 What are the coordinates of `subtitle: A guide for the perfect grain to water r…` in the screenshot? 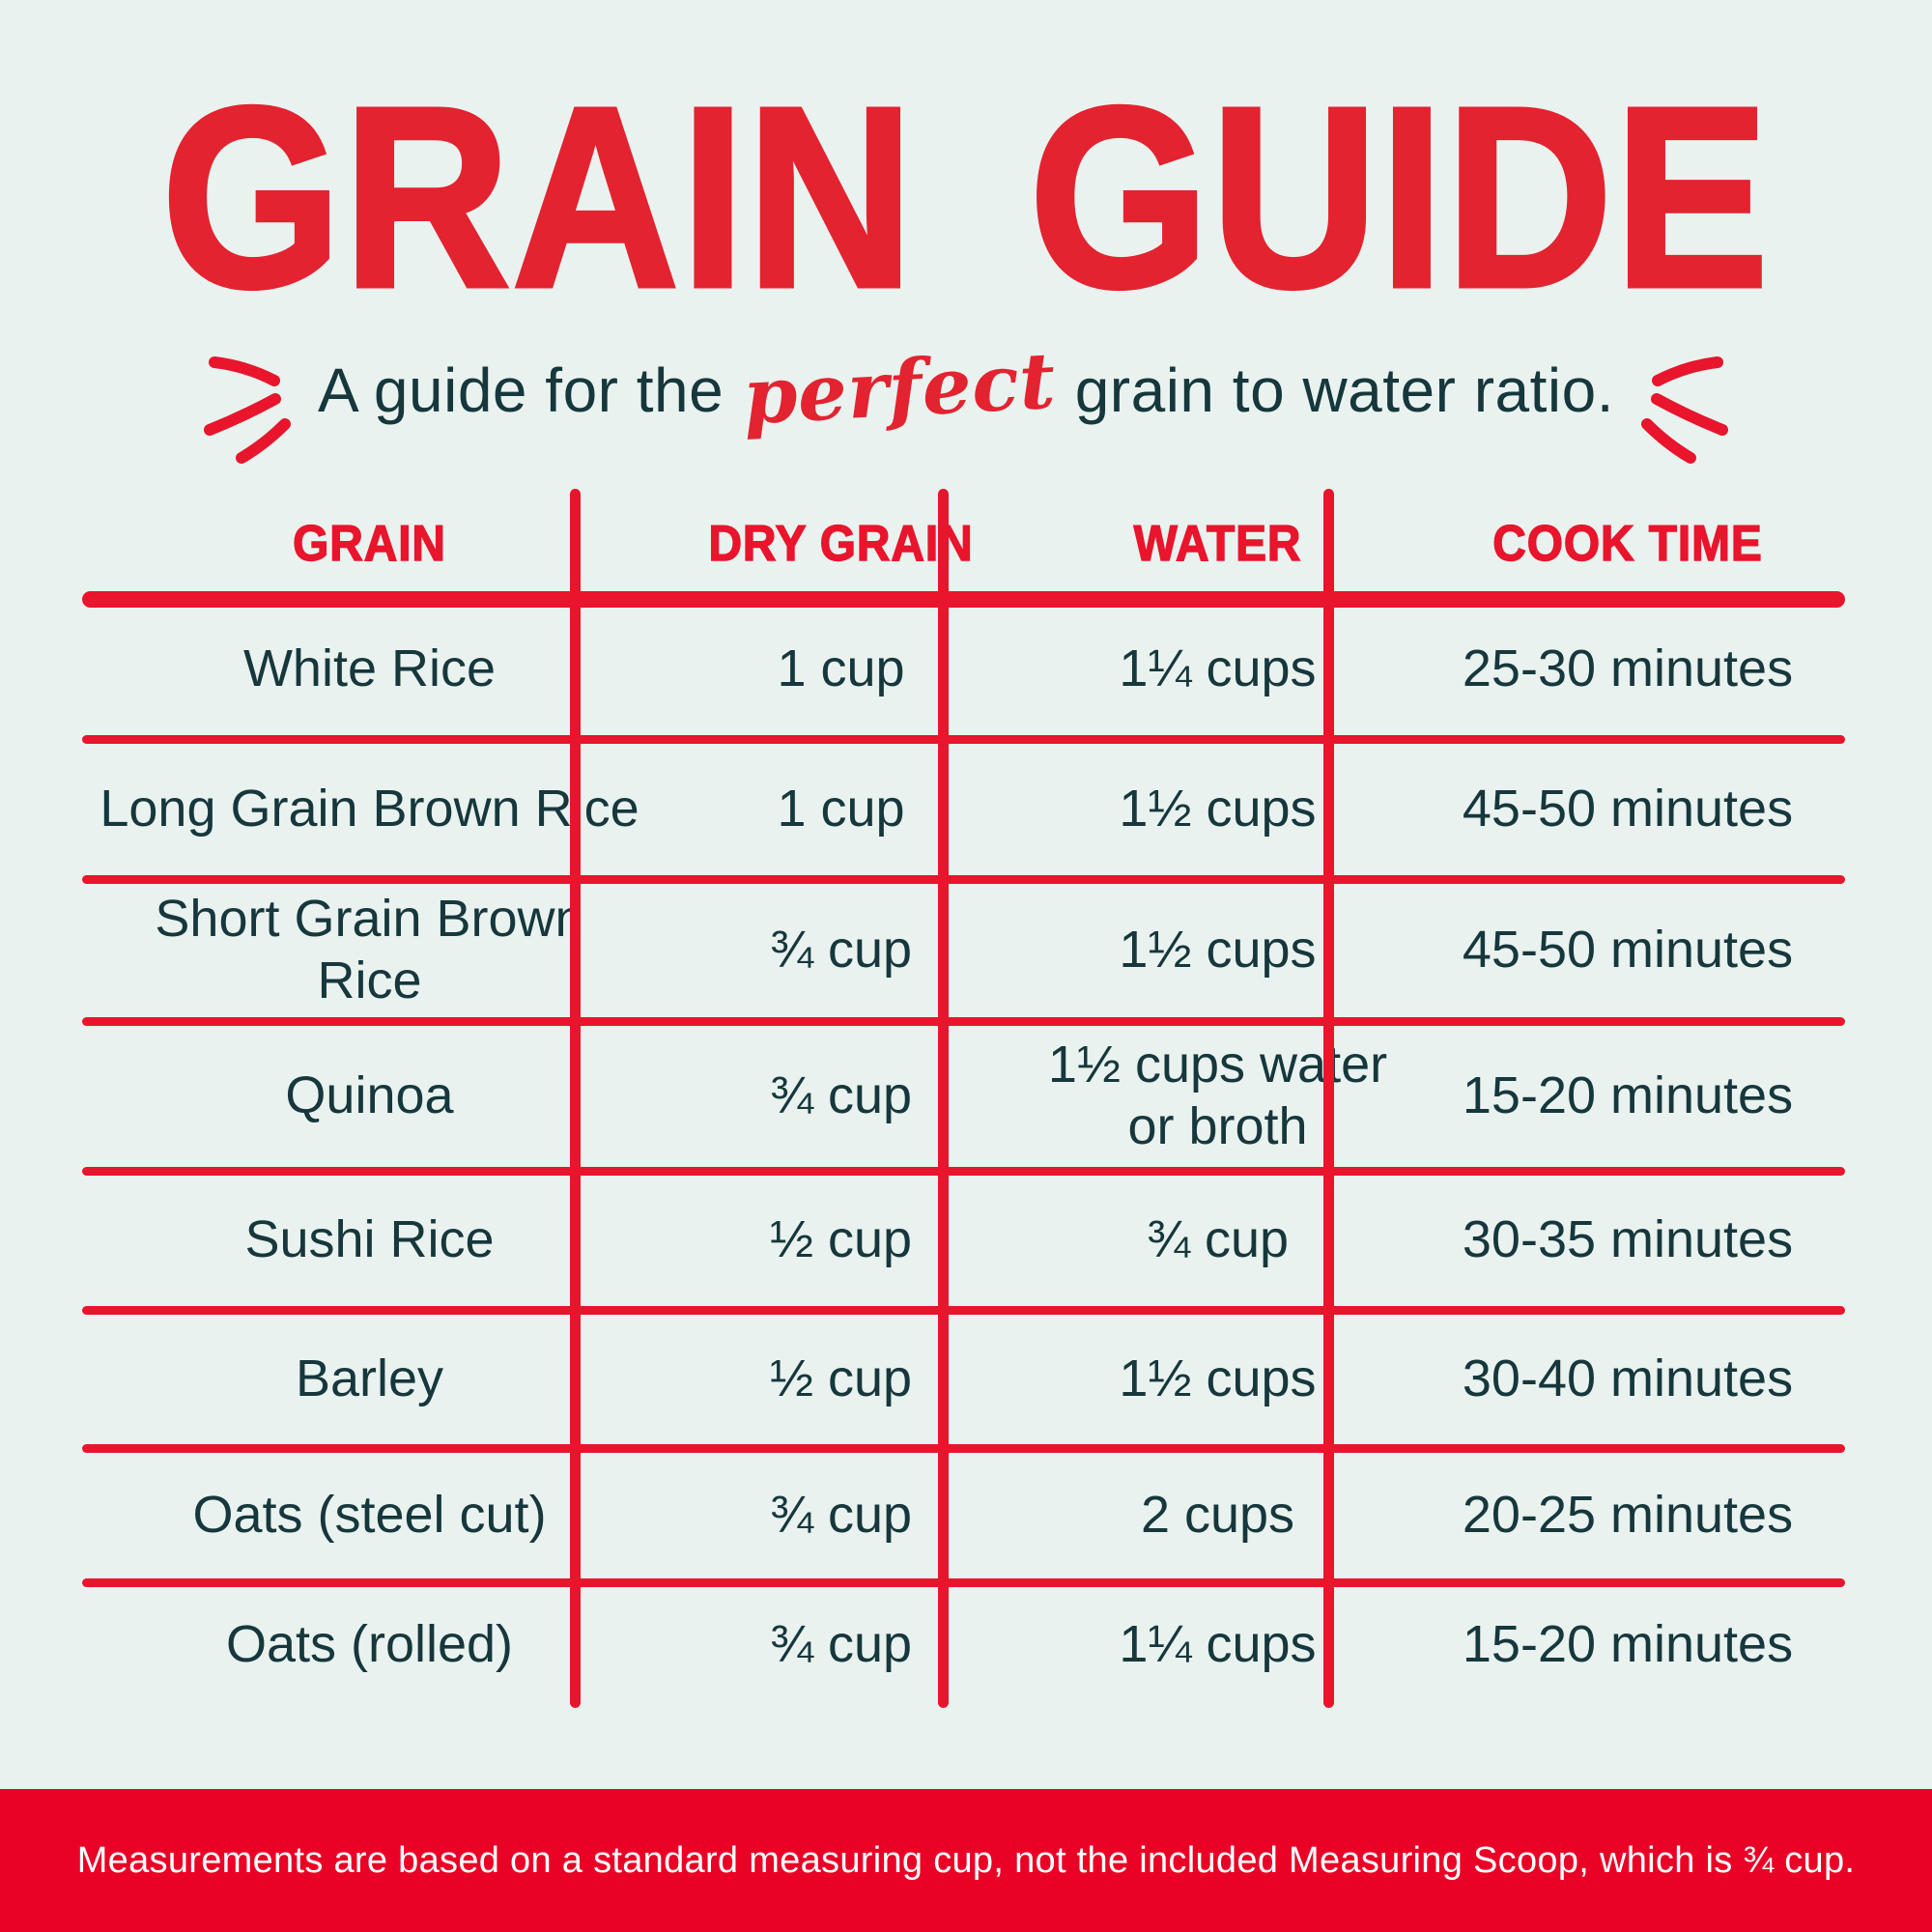 It's located at (966, 388).